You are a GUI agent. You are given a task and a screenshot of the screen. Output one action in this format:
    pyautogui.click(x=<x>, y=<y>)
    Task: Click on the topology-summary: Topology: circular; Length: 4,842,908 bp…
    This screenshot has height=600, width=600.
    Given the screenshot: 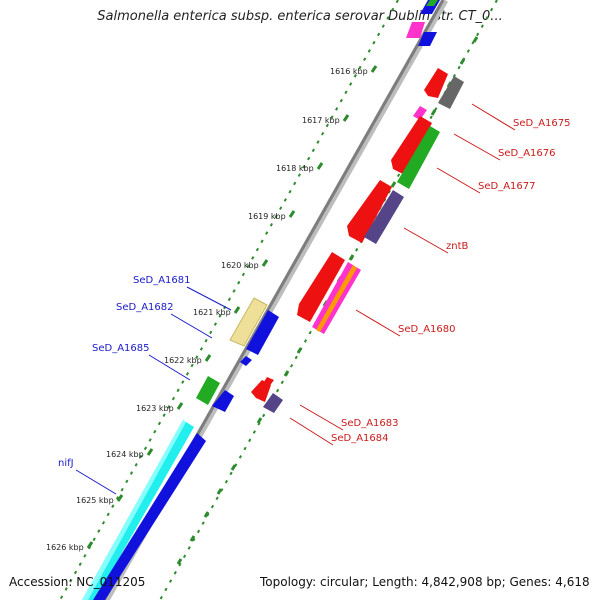 What is the action you would take?
    pyautogui.click(x=425, y=582)
    